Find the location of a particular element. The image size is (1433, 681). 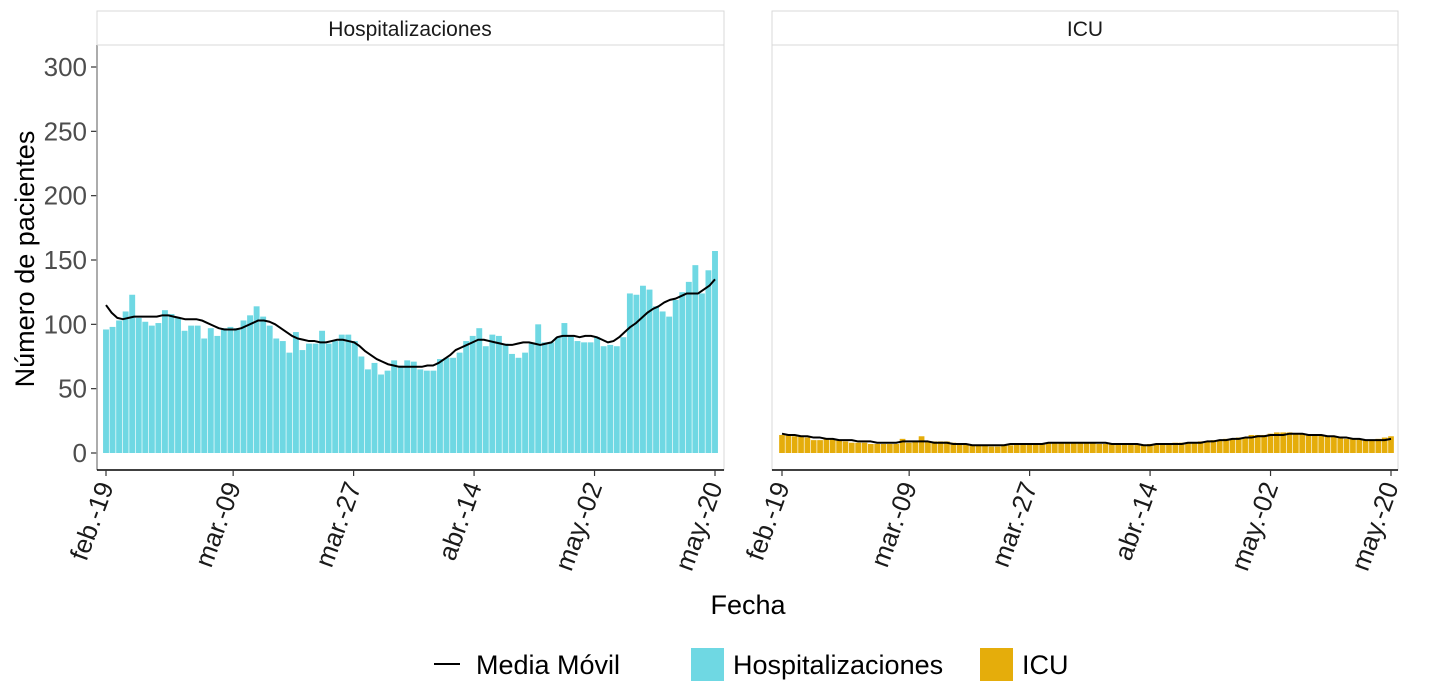

legend: Media Móvil Hospitalizaciones ICU is located at coordinates (751, 664).